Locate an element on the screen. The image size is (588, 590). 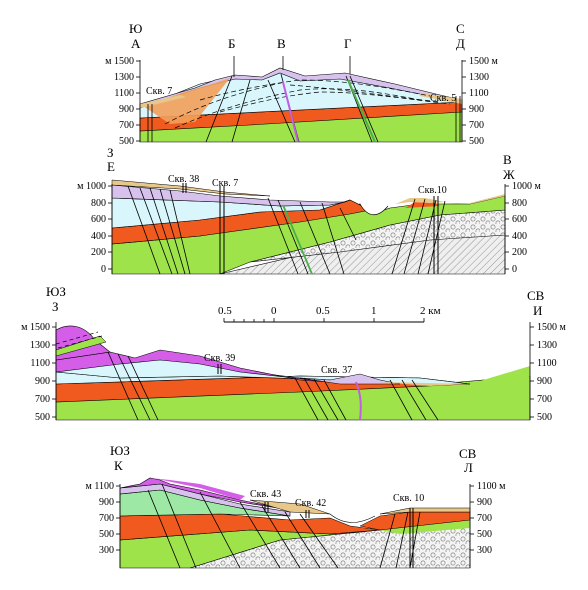
tick-left: м 1000 is located at coordinates (91, 186).